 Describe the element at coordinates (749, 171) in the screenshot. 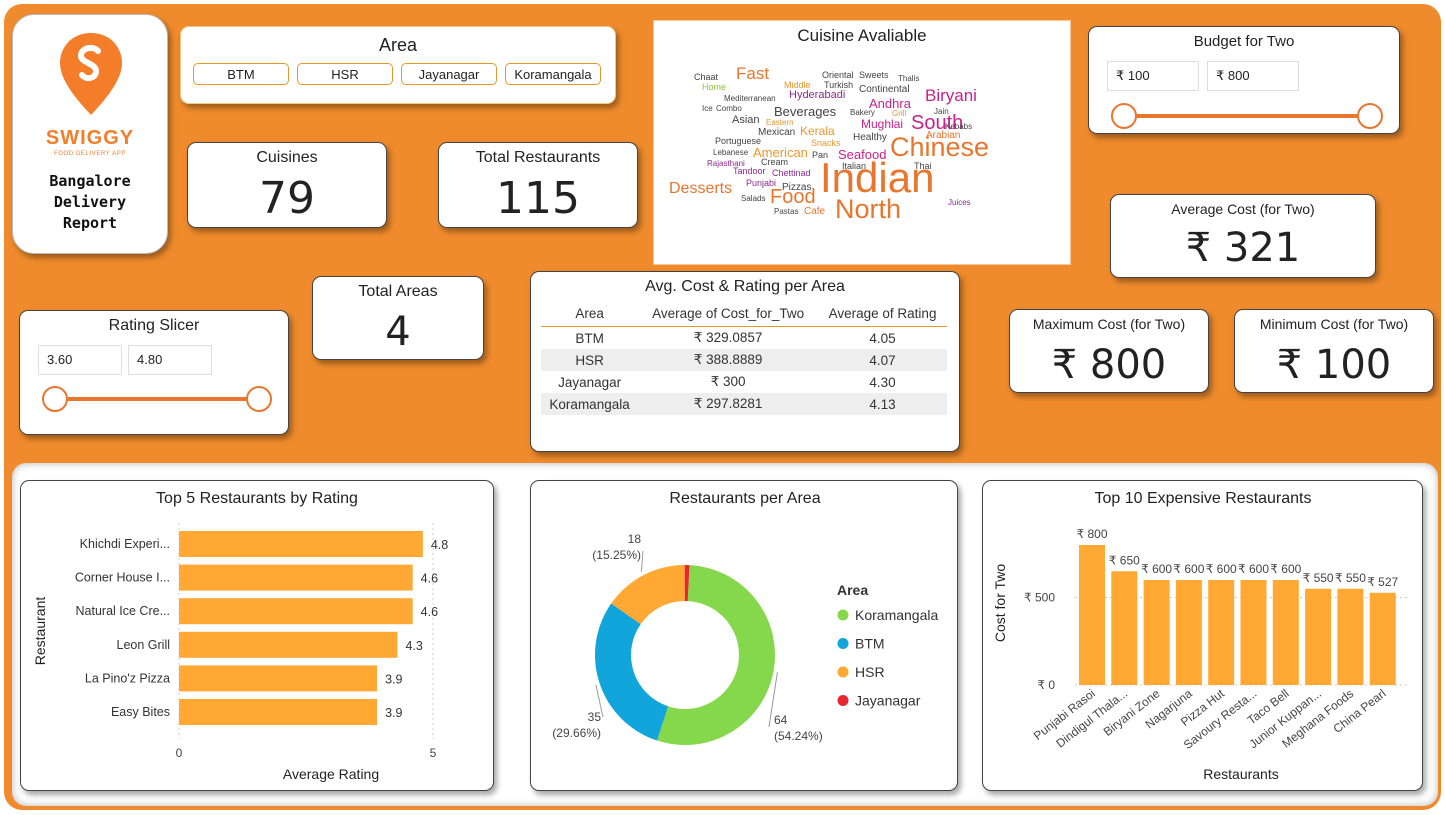

I see `cuisine-word: Tandoor` at that location.